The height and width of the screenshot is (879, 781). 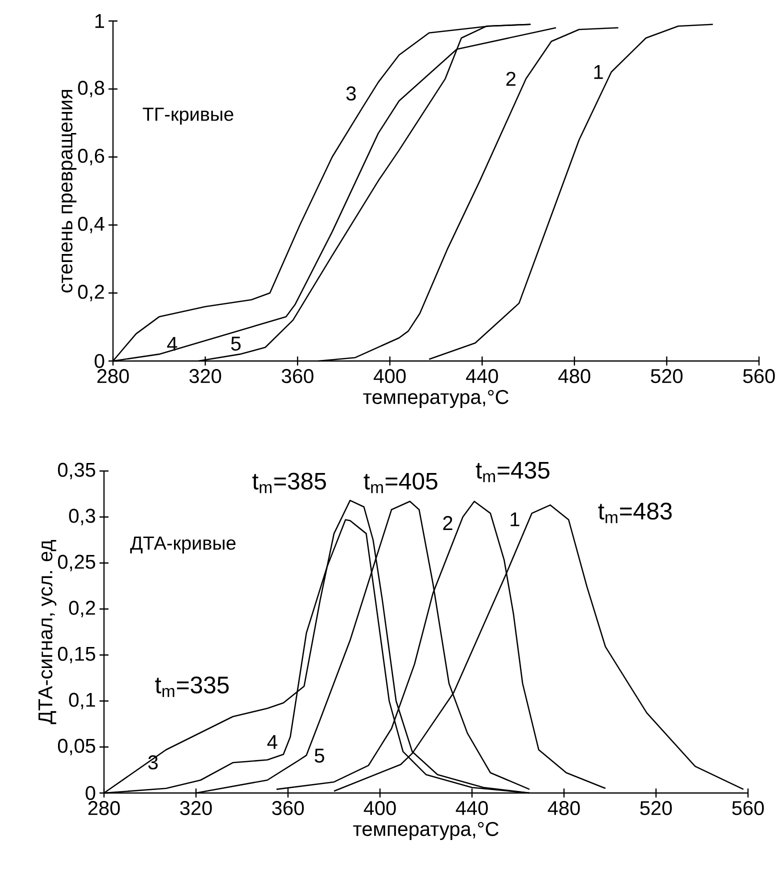 I want to click on y-tick-label: 0,05, so click(x=77, y=747).